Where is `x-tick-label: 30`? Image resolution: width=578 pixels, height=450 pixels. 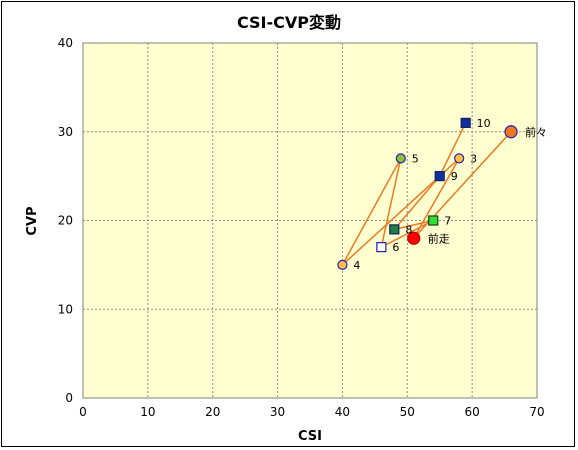
x-tick-label: 30 is located at coordinates (277, 412).